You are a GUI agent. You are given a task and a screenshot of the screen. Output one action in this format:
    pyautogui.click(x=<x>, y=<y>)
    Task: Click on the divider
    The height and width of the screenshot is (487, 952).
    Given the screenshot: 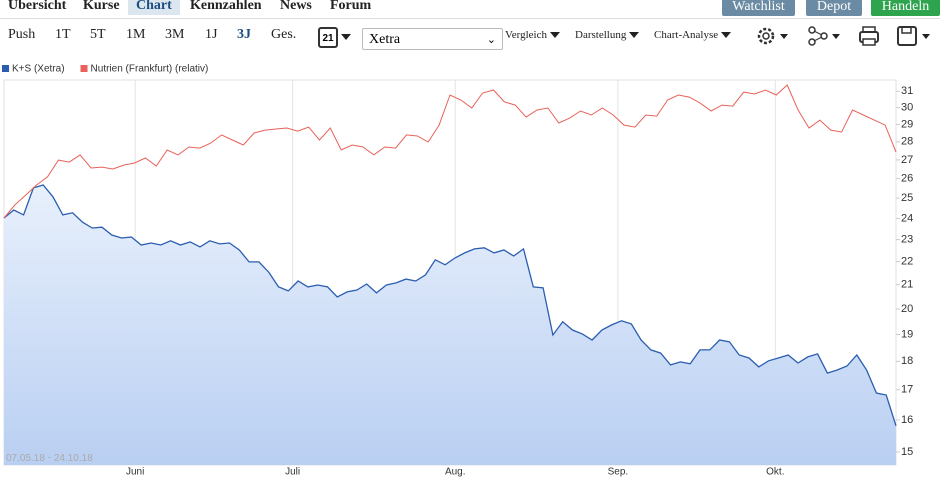 What is the action you would take?
    pyautogui.click(x=470, y=18)
    